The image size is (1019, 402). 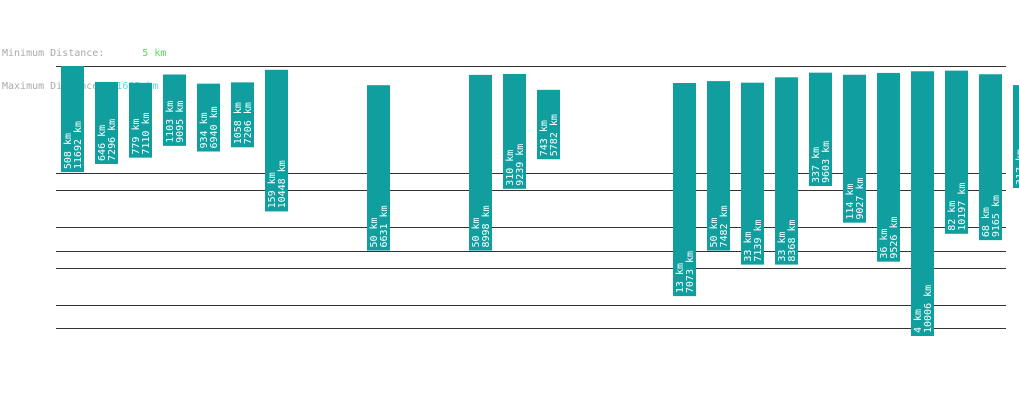 I want to click on bar-max-label: 10448 km, so click(x=282, y=184).